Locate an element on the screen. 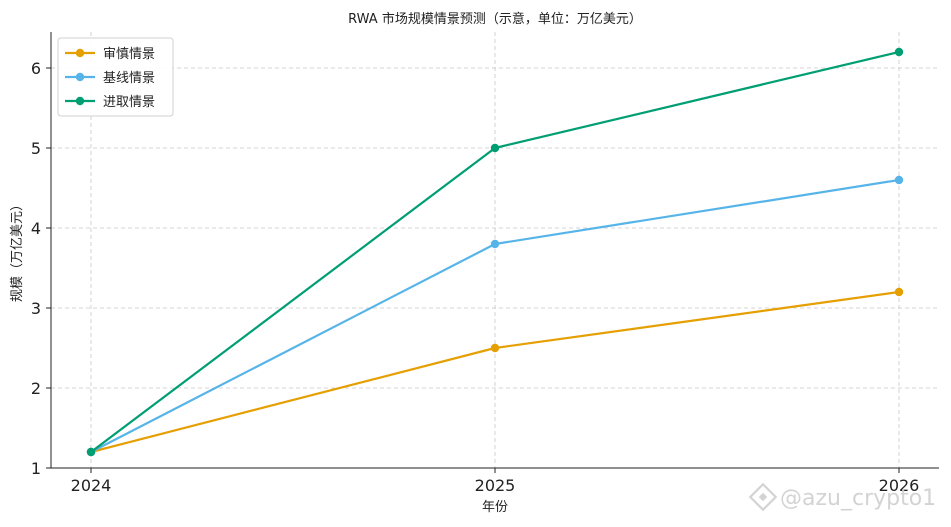 This screenshot has height=527, width=951. legend-label: 基线情景 is located at coordinates (129, 78).